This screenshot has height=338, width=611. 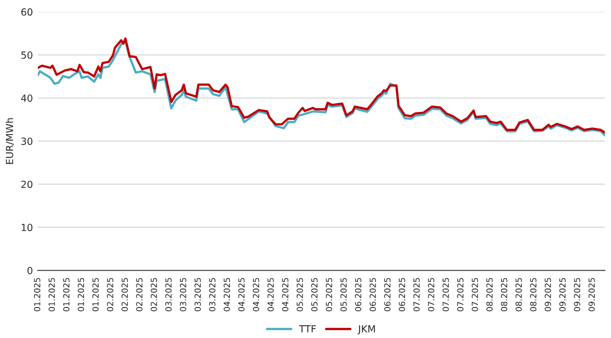 I want to click on y-tick-label: 50, so click(x=26, y=55).